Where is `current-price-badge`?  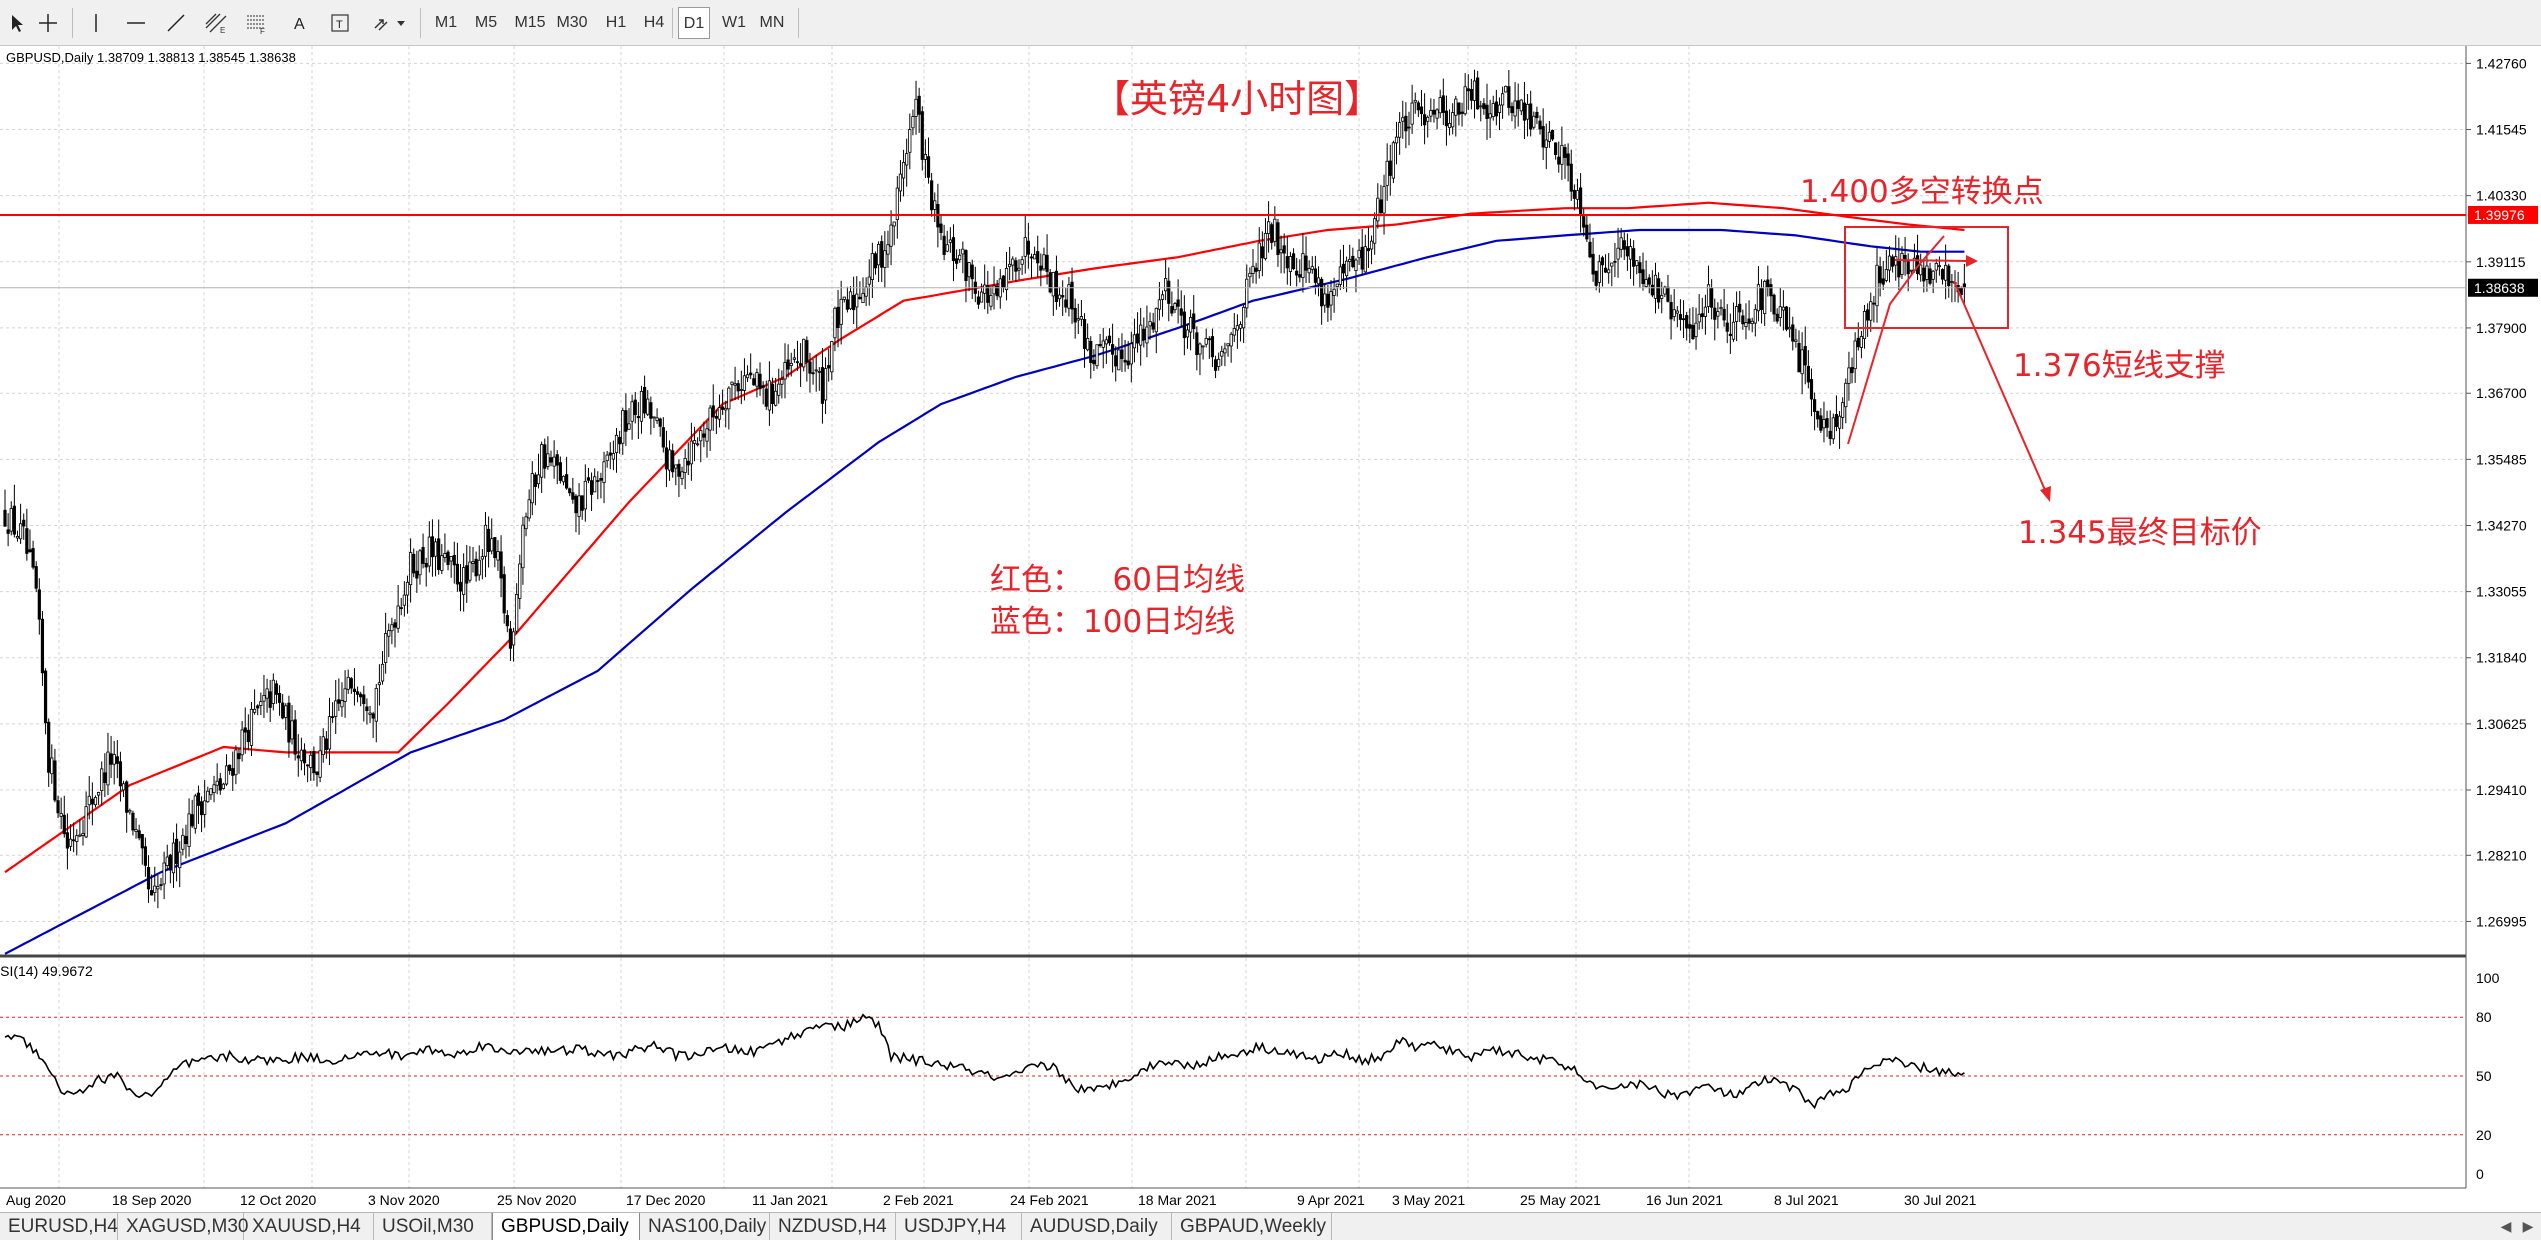 current-price-badge is located at coordinates (2503, 287).